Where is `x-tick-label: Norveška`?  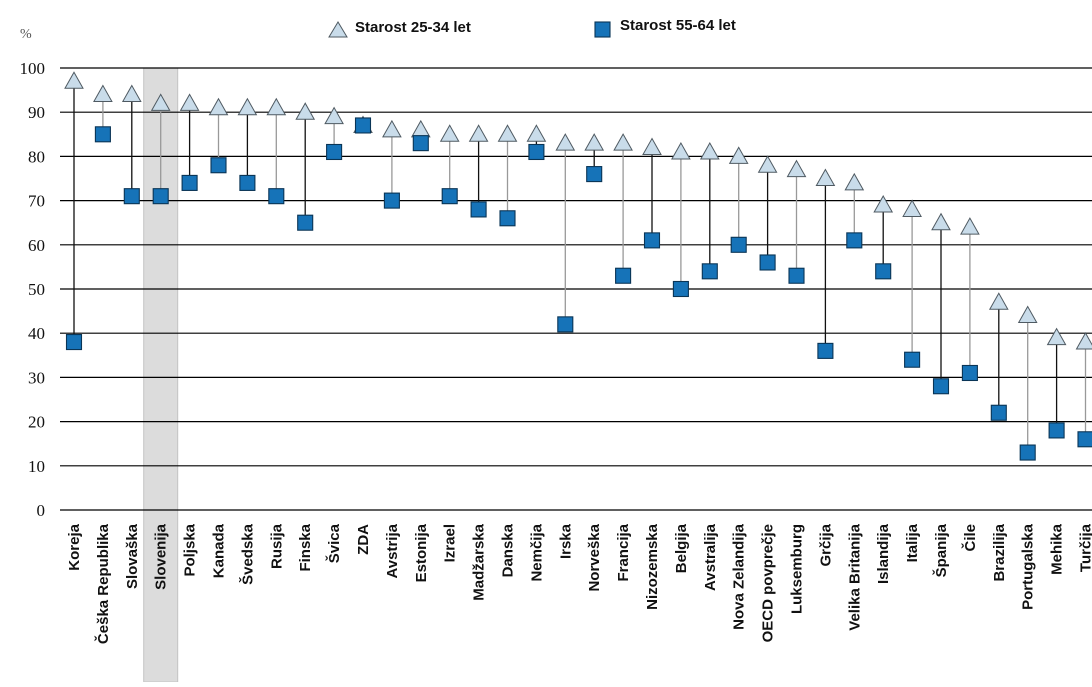 x-tick-label: Norveška is located at coordinates (594, 557).